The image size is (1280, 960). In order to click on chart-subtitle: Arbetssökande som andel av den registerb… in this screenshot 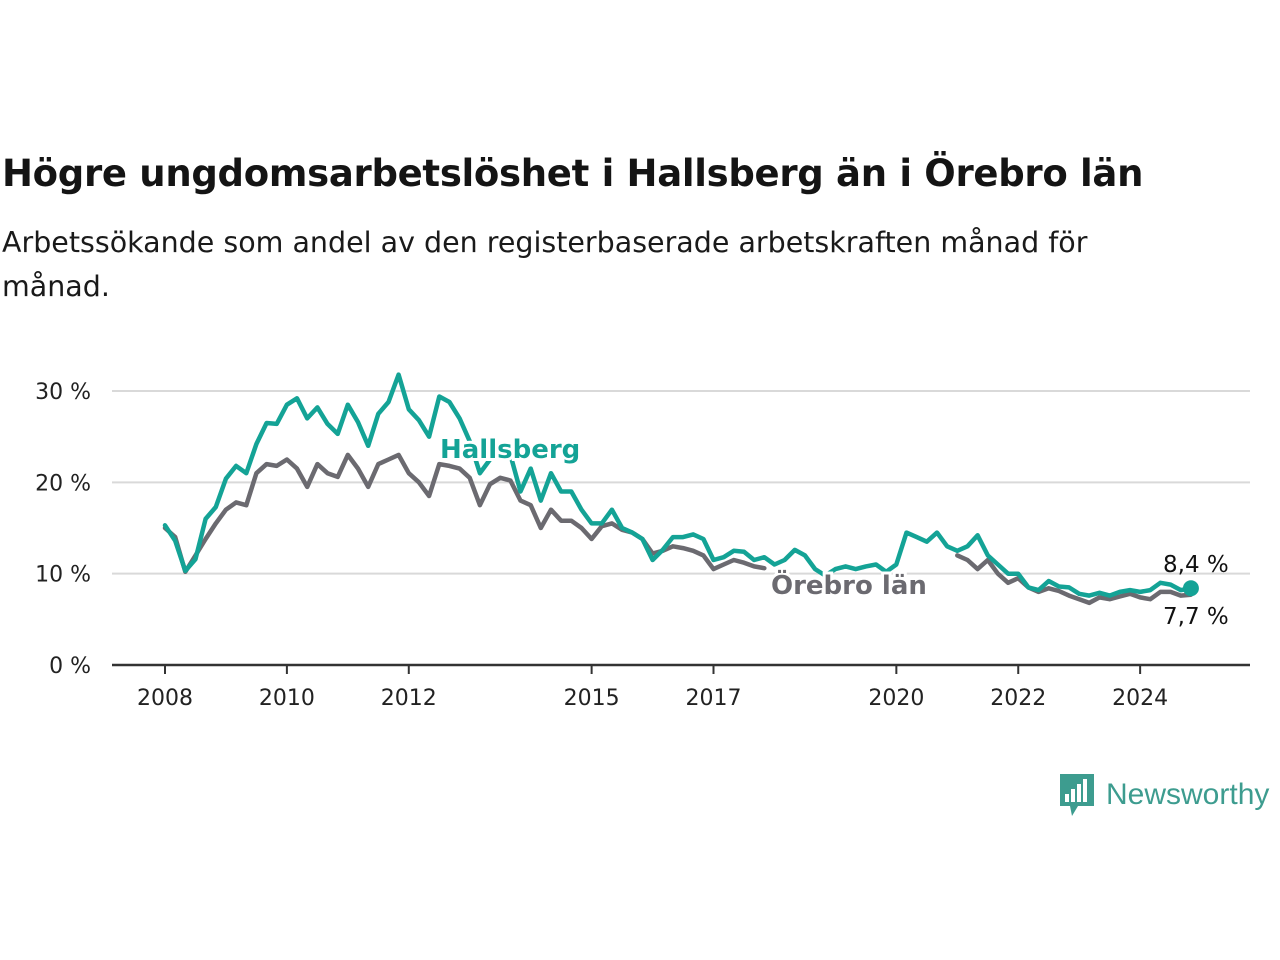, I will do `click(545, 264)`.